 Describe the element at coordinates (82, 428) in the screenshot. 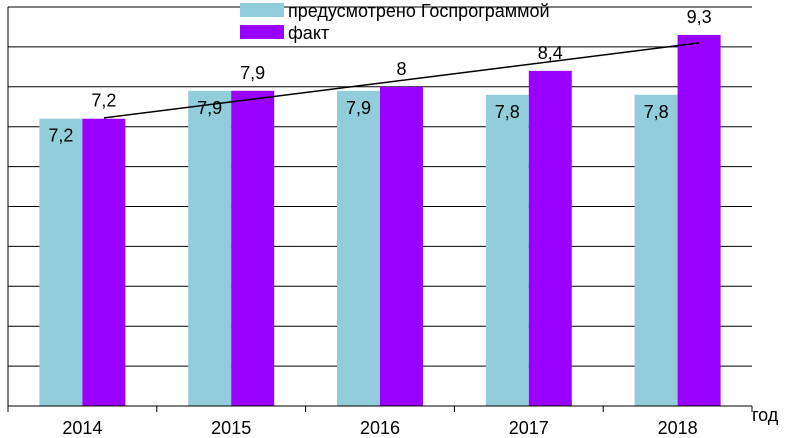

I see `x-tick-label: 2014` at that location.